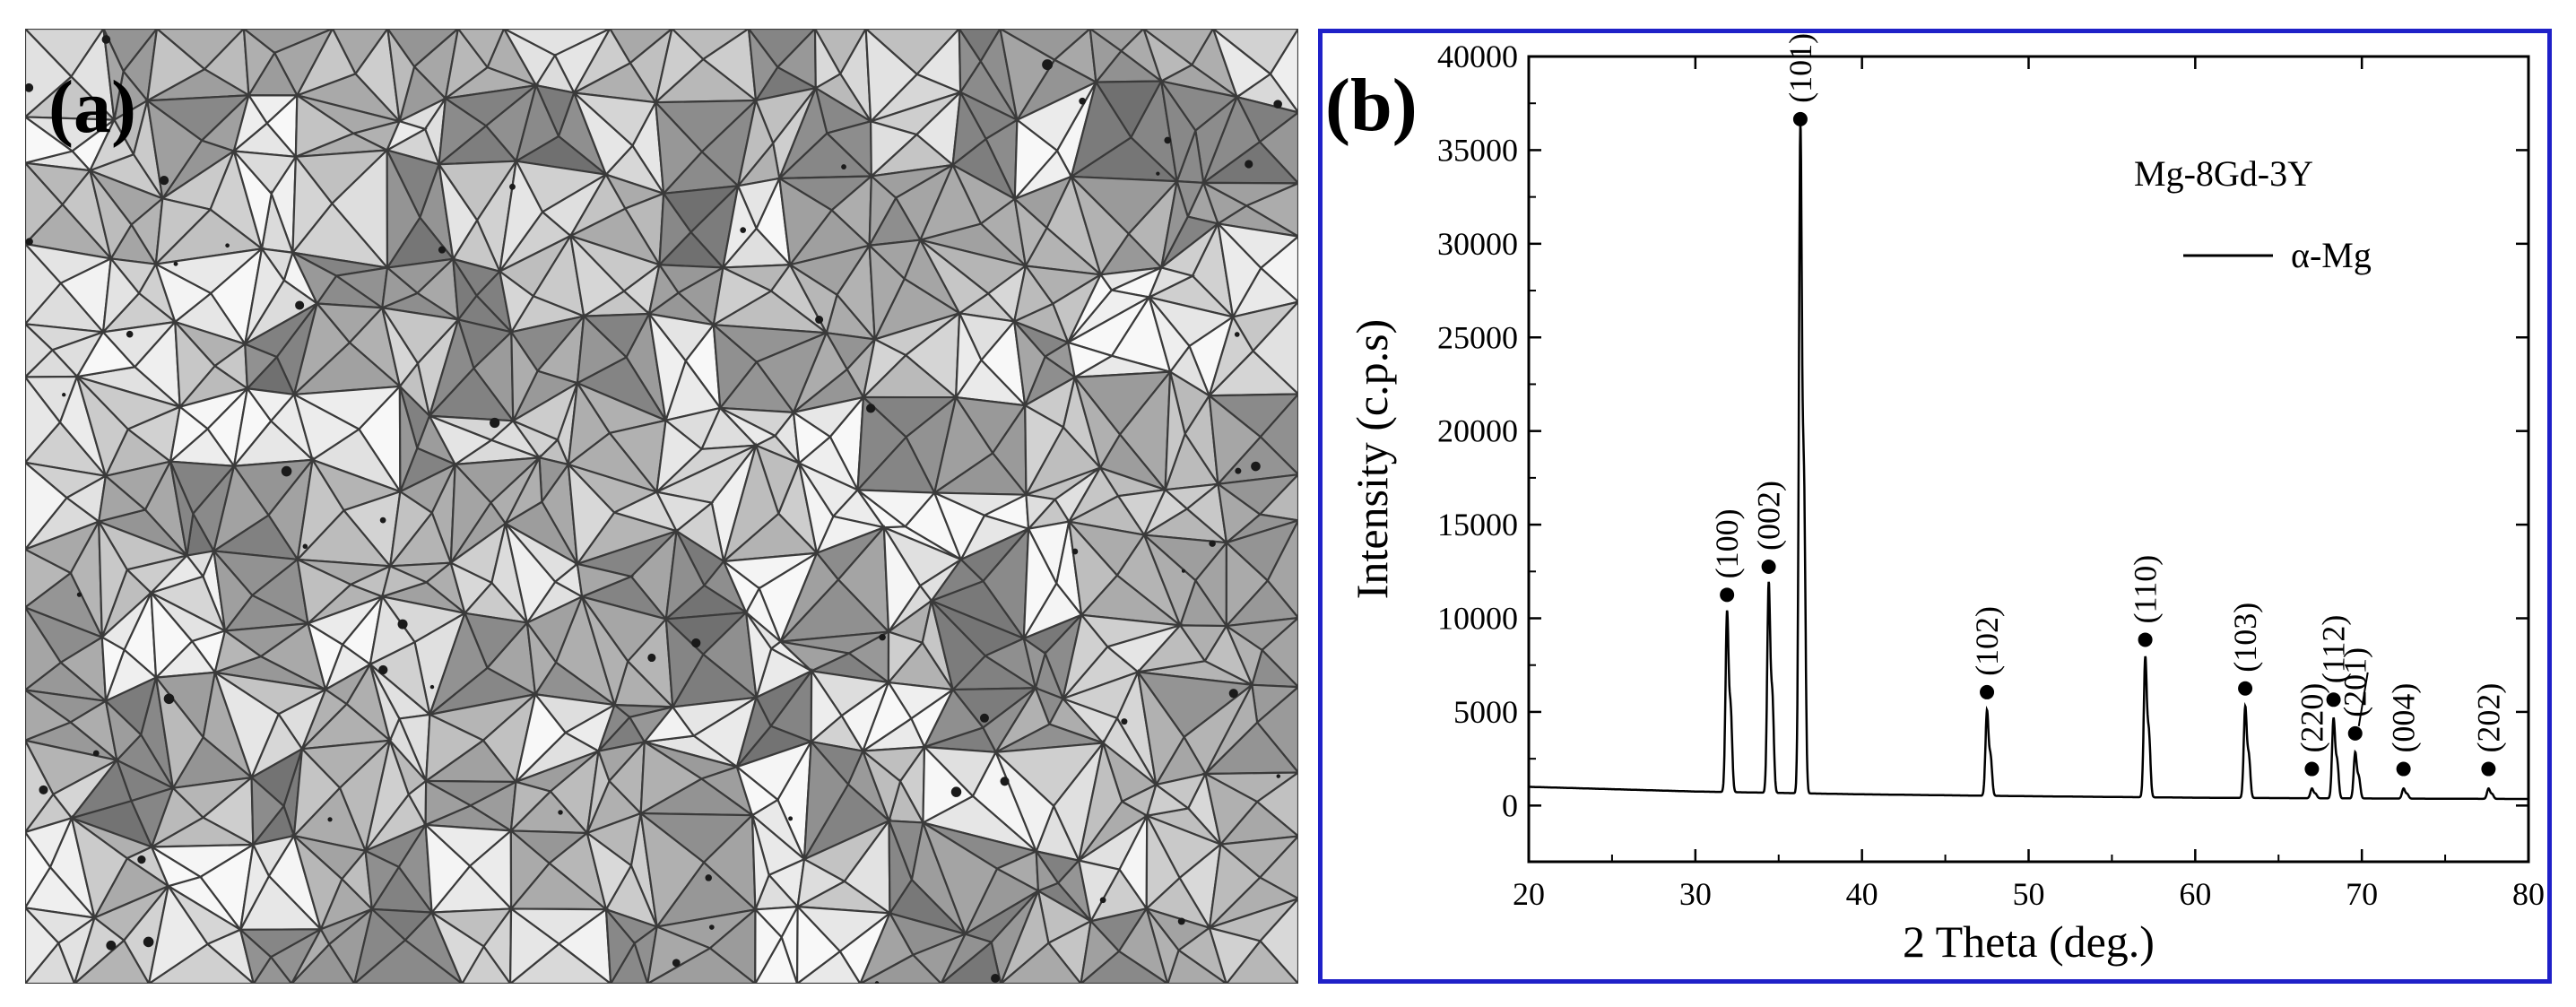 Image resolution: width=2576 pixels, height=1007 pixels. What do you see at coordinates (1371, 106) in the screenshot?
I see `panel-b-label: (b)` at bounding box center [1371, 106].